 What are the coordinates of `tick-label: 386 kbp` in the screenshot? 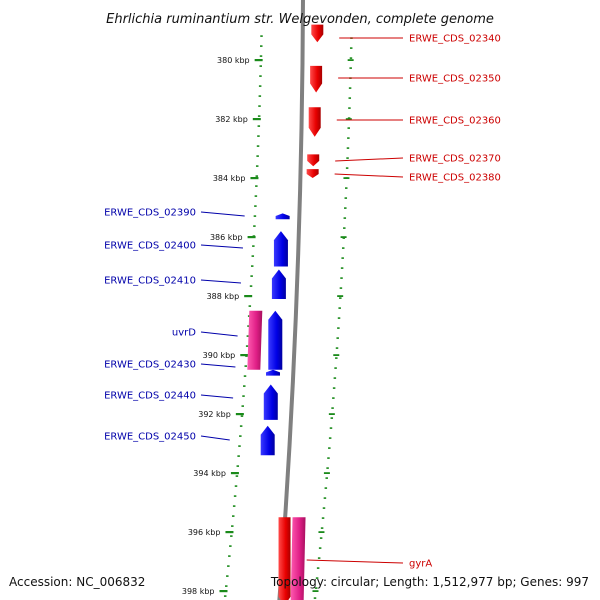 It's located at (226, 237).